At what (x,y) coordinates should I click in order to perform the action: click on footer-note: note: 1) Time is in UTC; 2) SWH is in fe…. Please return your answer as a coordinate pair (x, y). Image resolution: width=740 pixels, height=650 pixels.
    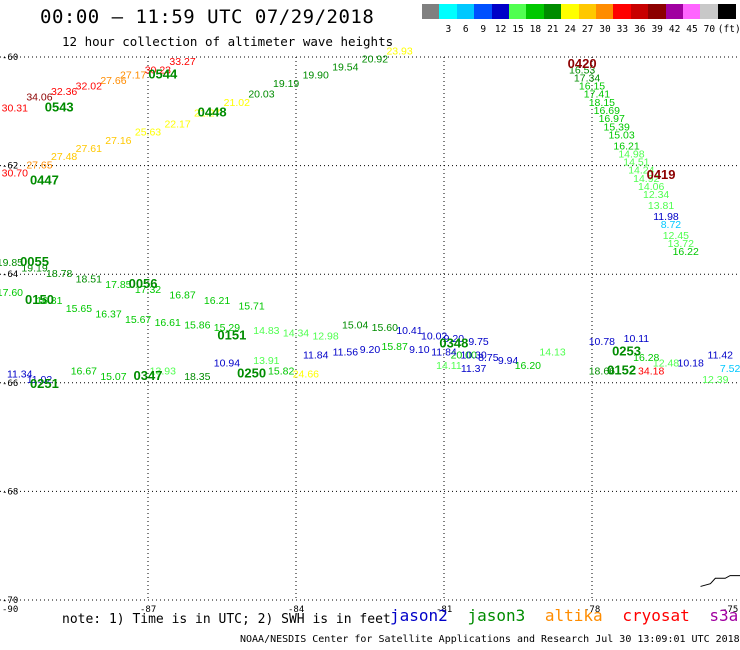
    Looking at the image, I should click on (226, 619).